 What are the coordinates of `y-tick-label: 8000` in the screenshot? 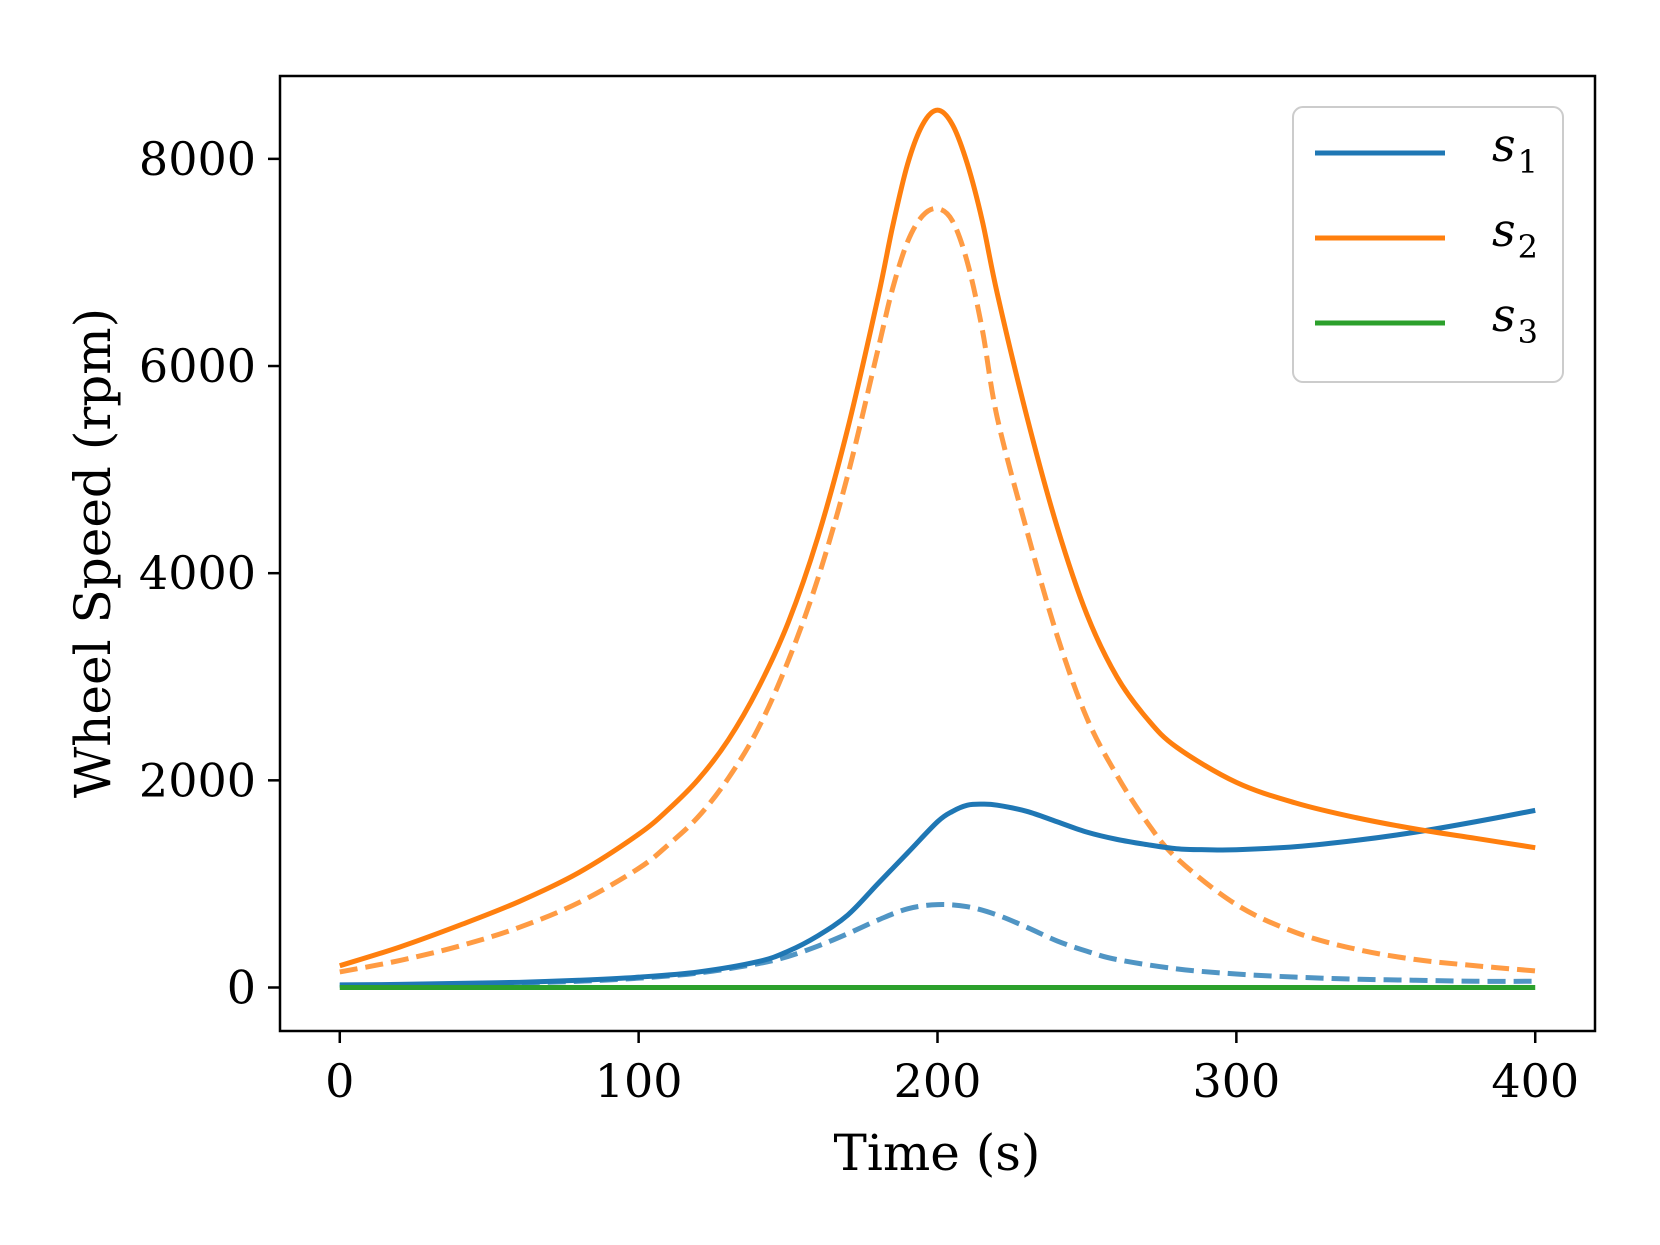 It's located at (197, 159).